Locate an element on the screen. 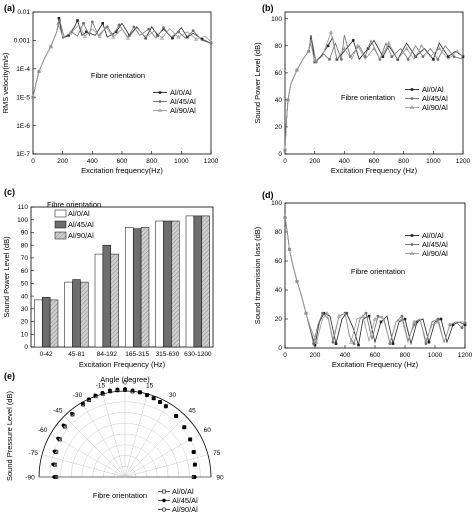  y-tick-label: 0 is located at coordinates (280, 154).